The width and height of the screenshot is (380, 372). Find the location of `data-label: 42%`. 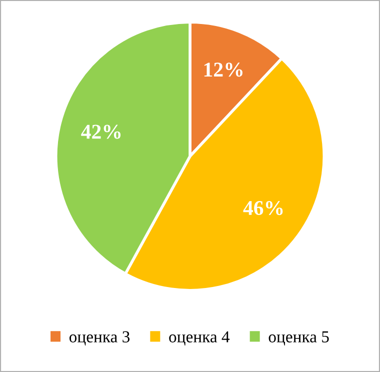

data-label: 42% is located at coordinates (101, 131).